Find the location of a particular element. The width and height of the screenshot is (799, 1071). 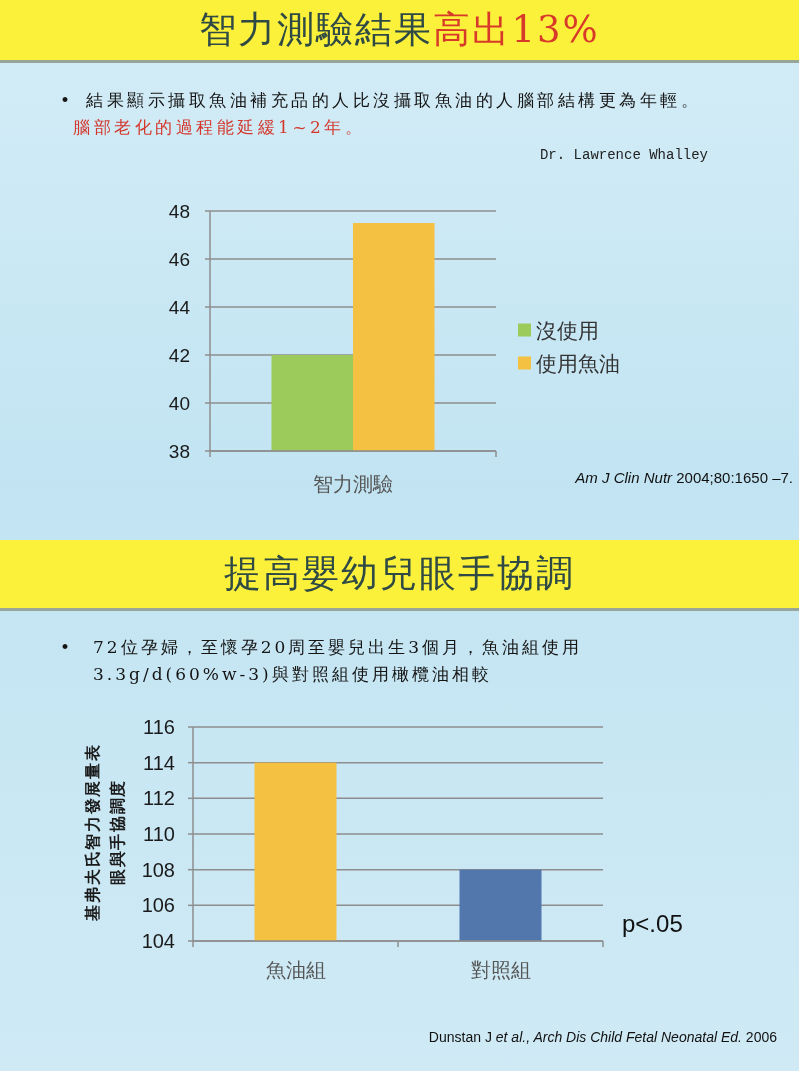

text: Dunstan J et al., Arch Dis Child Fetal Neonatal Ed. 2006 is located at coordinates (602, 1037).